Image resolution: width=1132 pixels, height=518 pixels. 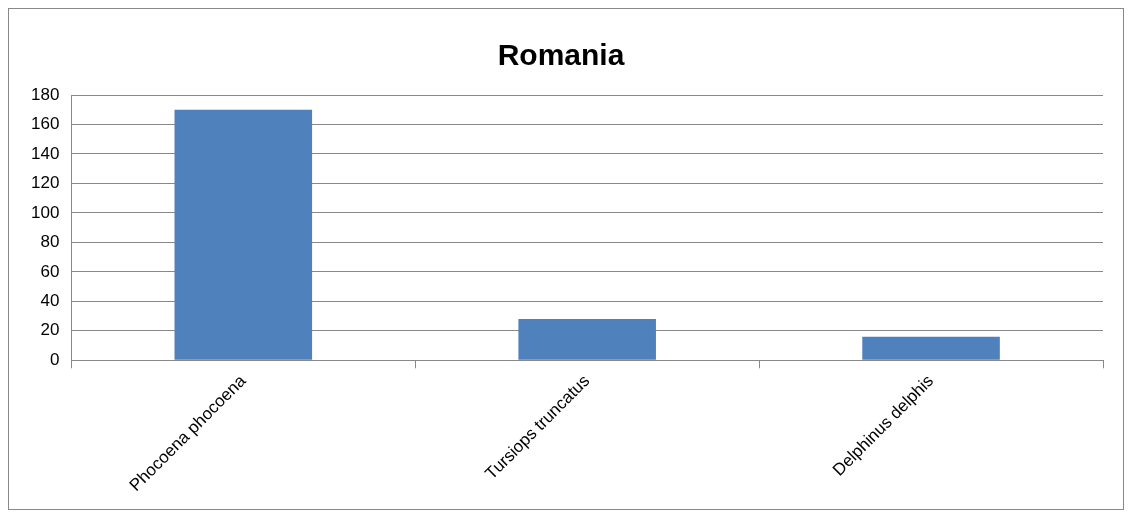 What do you see at coordinates (45, 212) in the screenshot?
I see `y-tick-label: 100` at bounding box center [45, 212].